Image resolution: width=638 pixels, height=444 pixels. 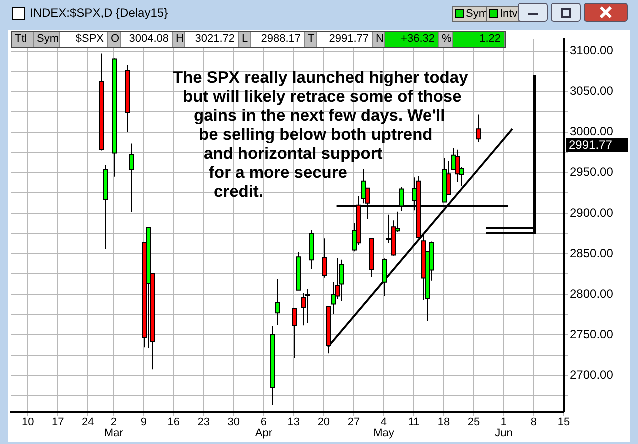 What do you see at coordinates (384, 428) in the screenshot?
I see `x-tick-label: 4 May` at bounding box center [384, 428].